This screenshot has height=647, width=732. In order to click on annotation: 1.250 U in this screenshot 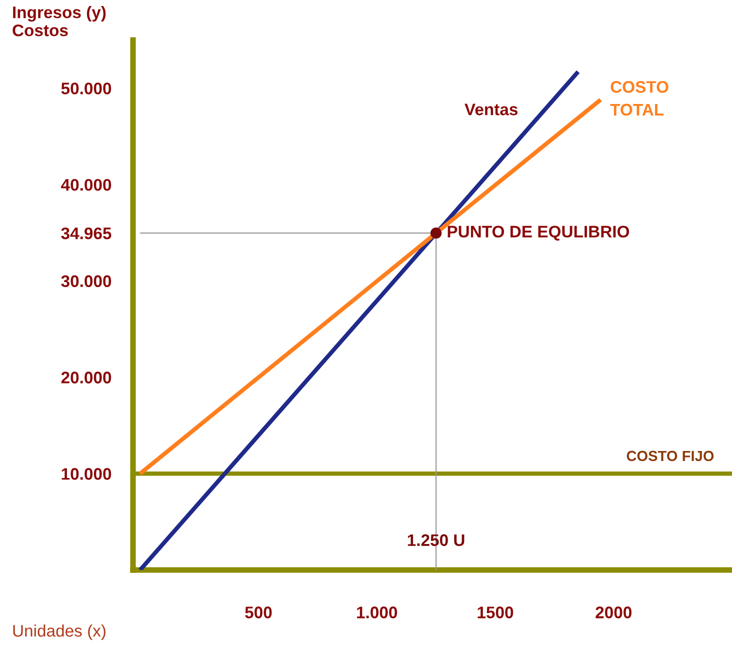, I will do `click(436, 540)`.